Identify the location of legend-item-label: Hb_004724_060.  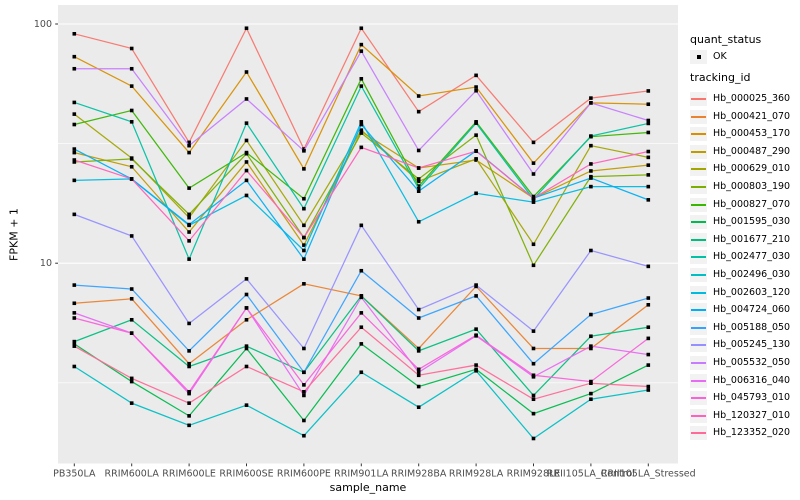
(752, 310).